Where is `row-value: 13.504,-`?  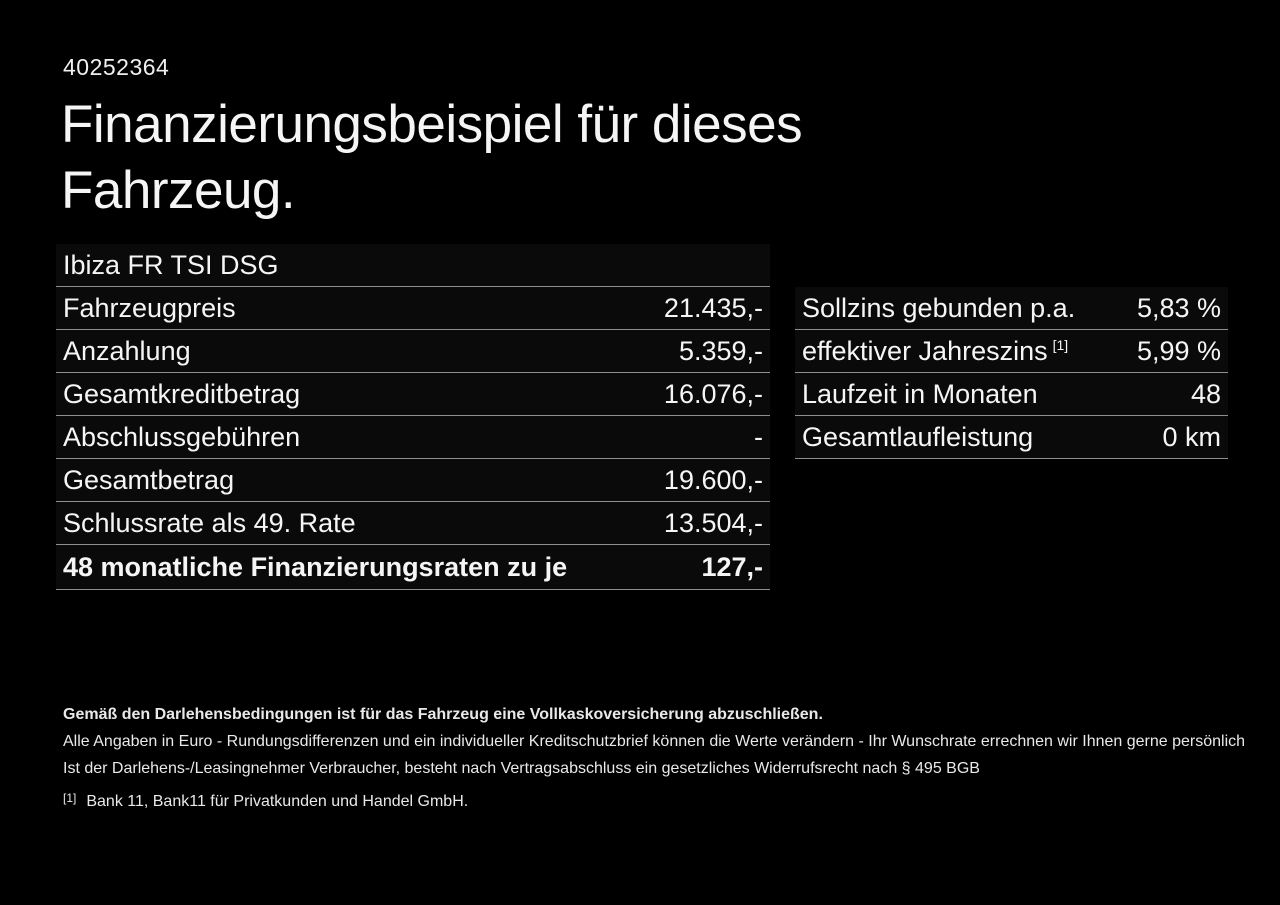 row-value: 13.504,- is located at coordinates (713, 522).